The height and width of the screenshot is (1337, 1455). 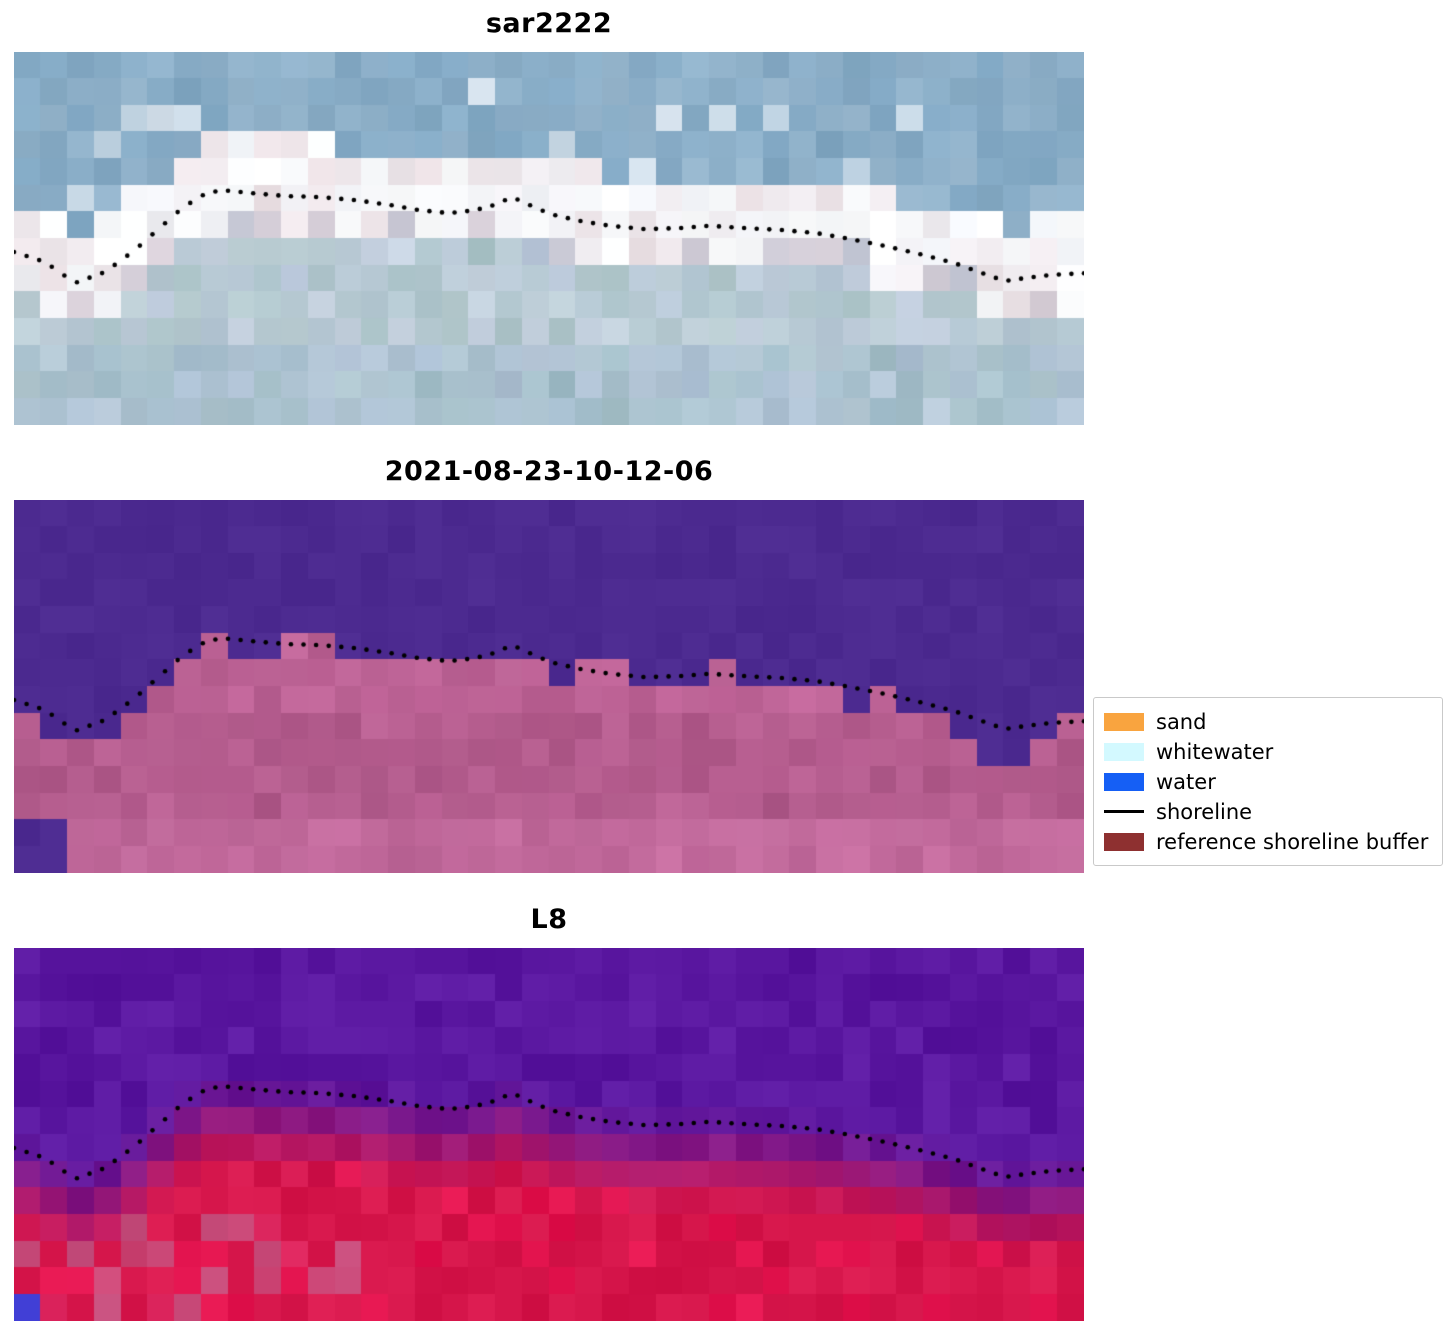 What do you see at coordinates (1124, 781) in the screenshot?
I see `water-swatch` at bounding box center [1124, 781].